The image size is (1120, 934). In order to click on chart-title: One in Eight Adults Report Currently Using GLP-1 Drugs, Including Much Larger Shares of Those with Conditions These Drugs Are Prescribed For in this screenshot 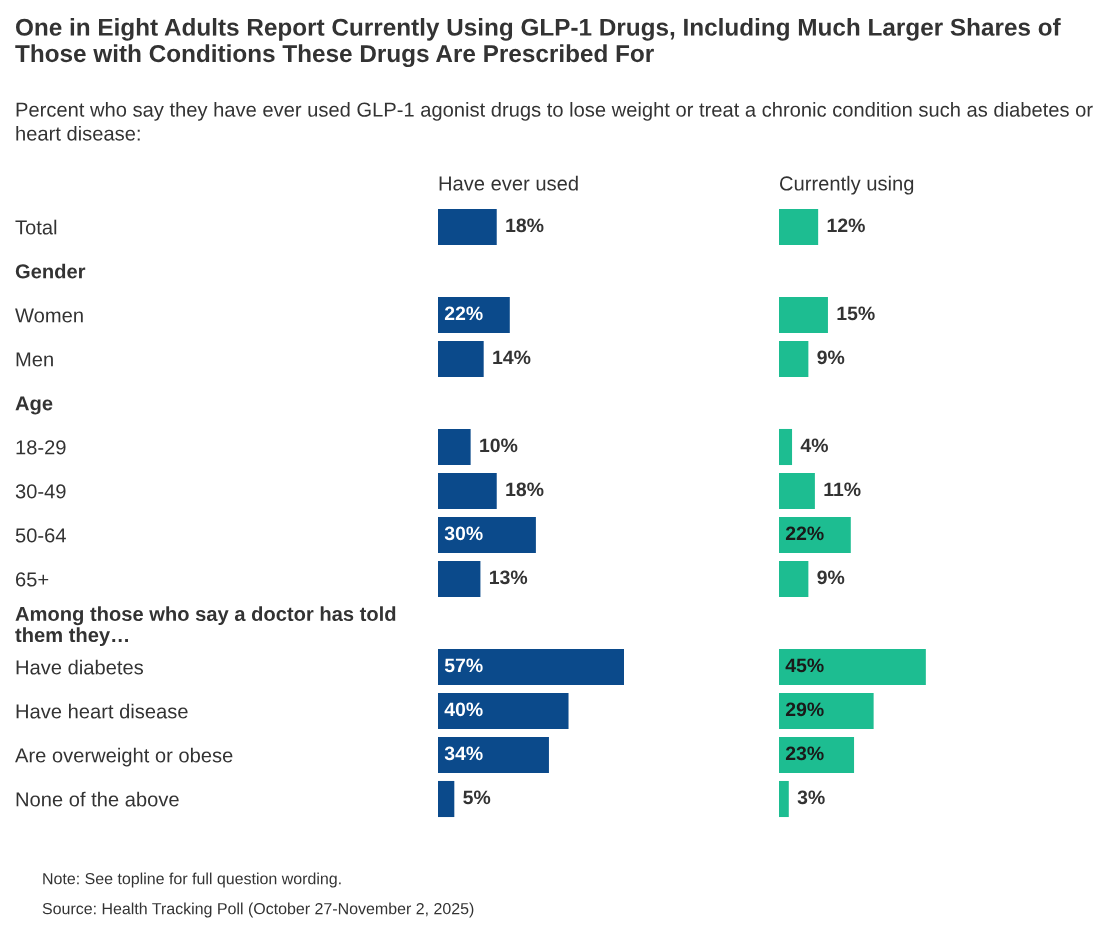, I will do `click(538, 43)`.